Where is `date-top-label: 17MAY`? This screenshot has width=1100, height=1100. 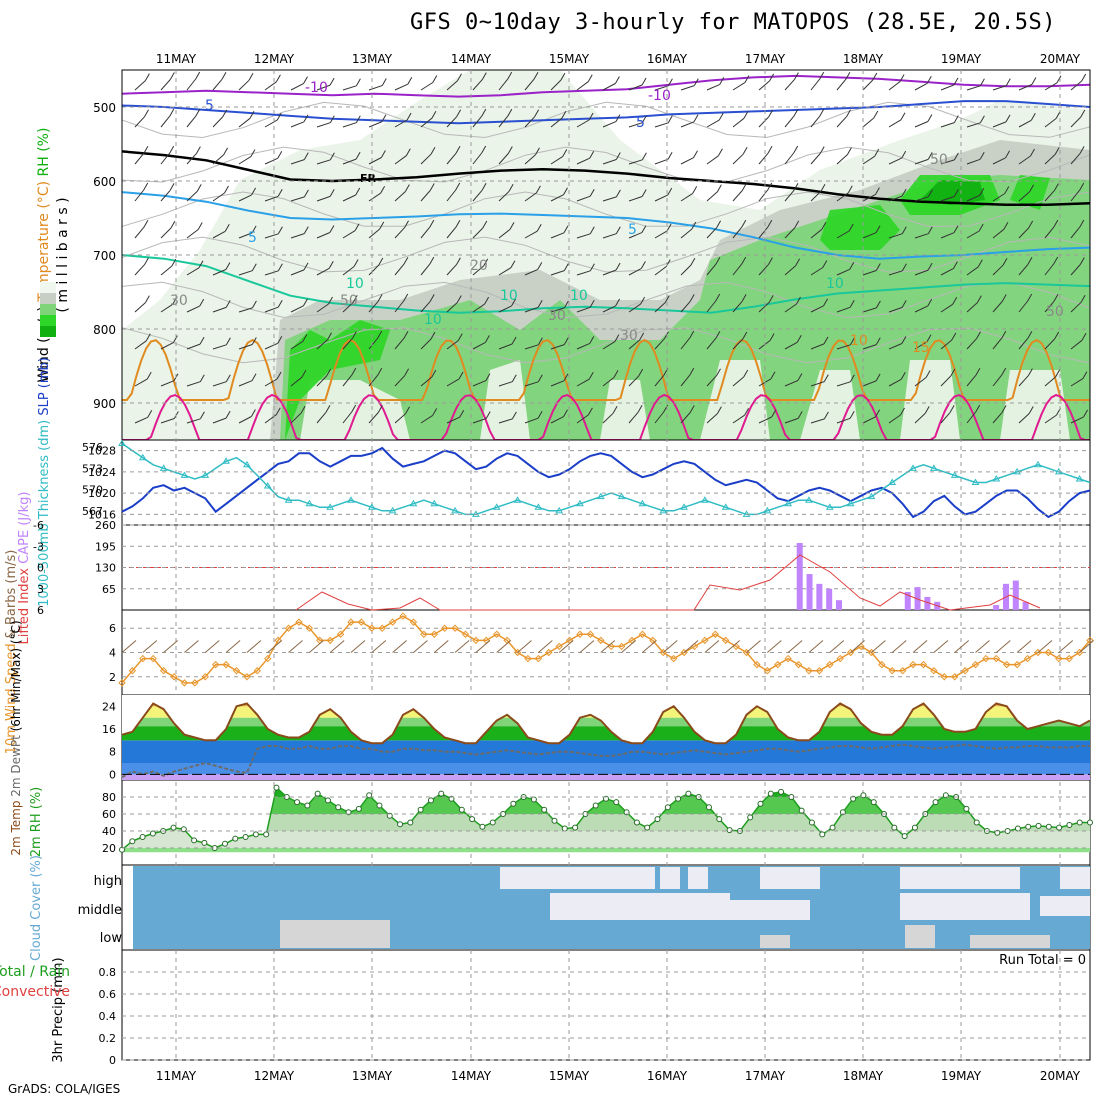 date-top-label: 17MAY is located at coordinates (765, 59).